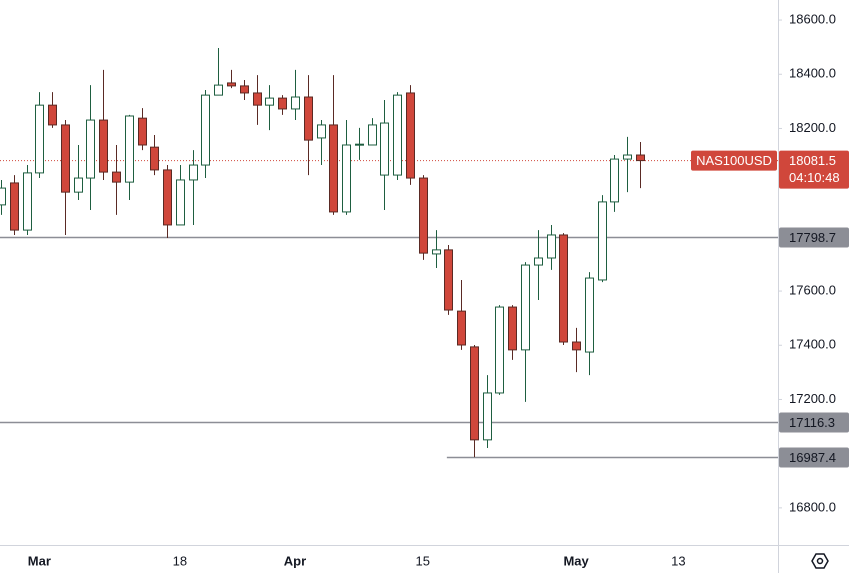  What do you see at coordinates (576, 560) in the screenshot?
I see `x-tick-label: May` at bounding box center [576, 560].